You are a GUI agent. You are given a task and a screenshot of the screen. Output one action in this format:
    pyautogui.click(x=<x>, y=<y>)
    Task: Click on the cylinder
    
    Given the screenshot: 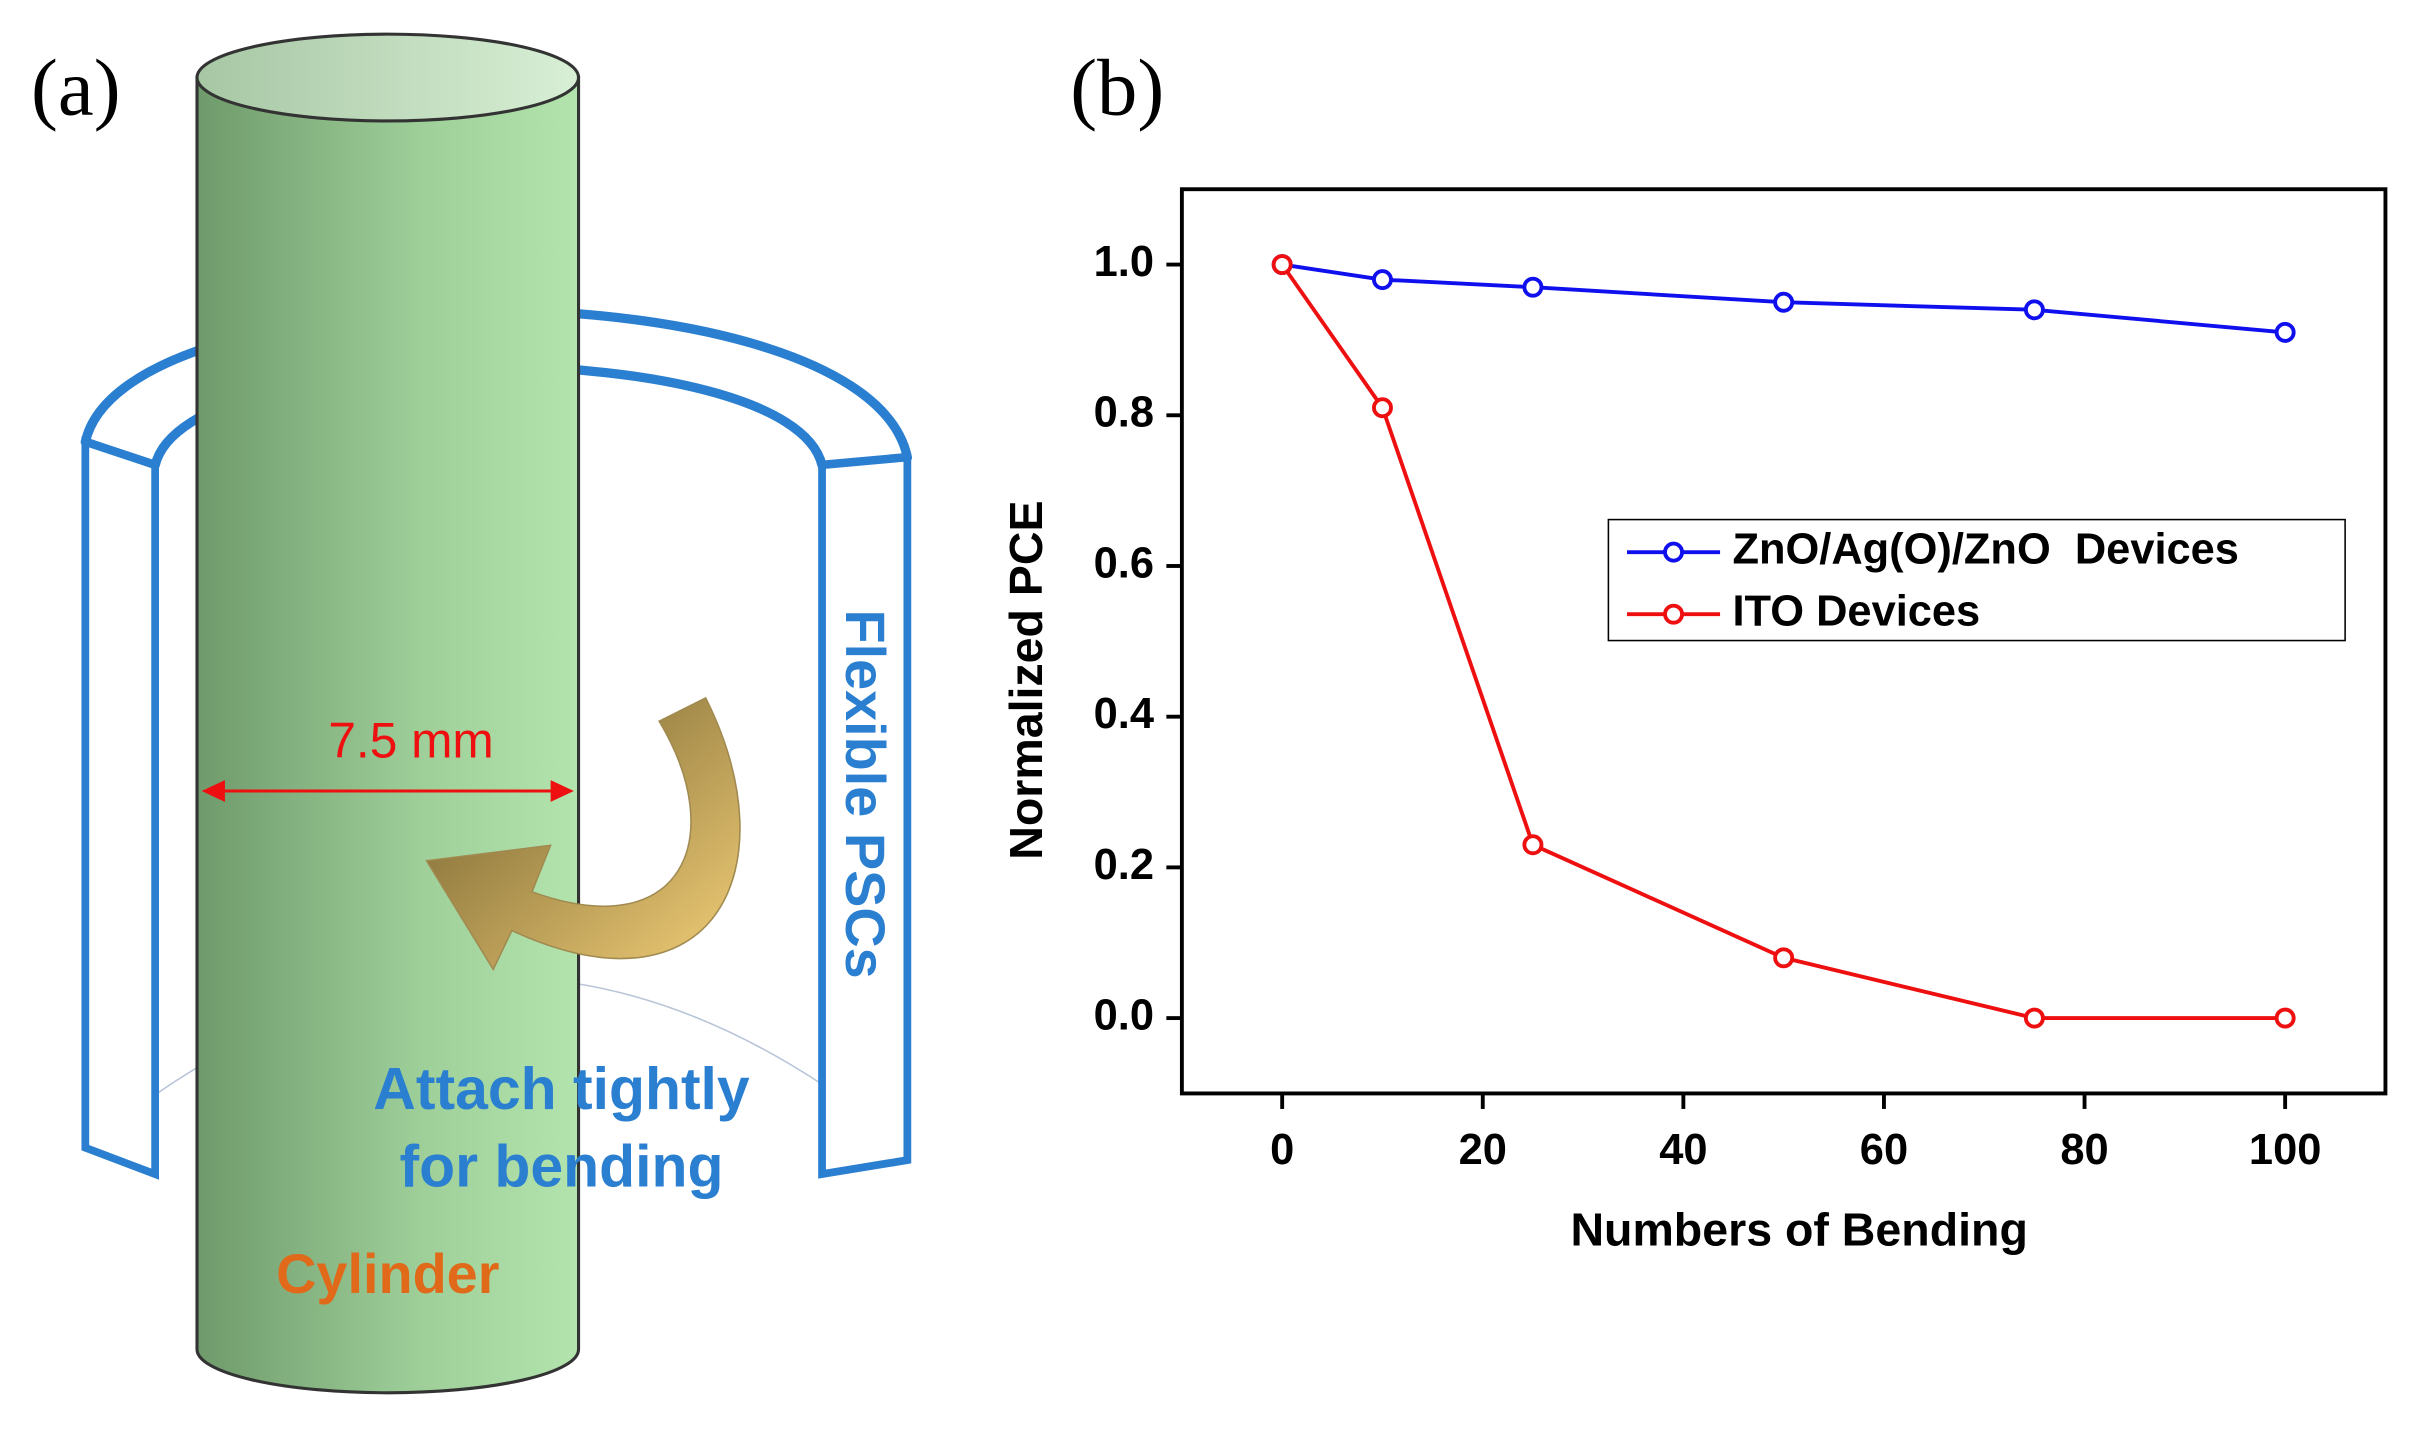 What is the action you would take?
    pyautogui.click(x=388, y=735)
    